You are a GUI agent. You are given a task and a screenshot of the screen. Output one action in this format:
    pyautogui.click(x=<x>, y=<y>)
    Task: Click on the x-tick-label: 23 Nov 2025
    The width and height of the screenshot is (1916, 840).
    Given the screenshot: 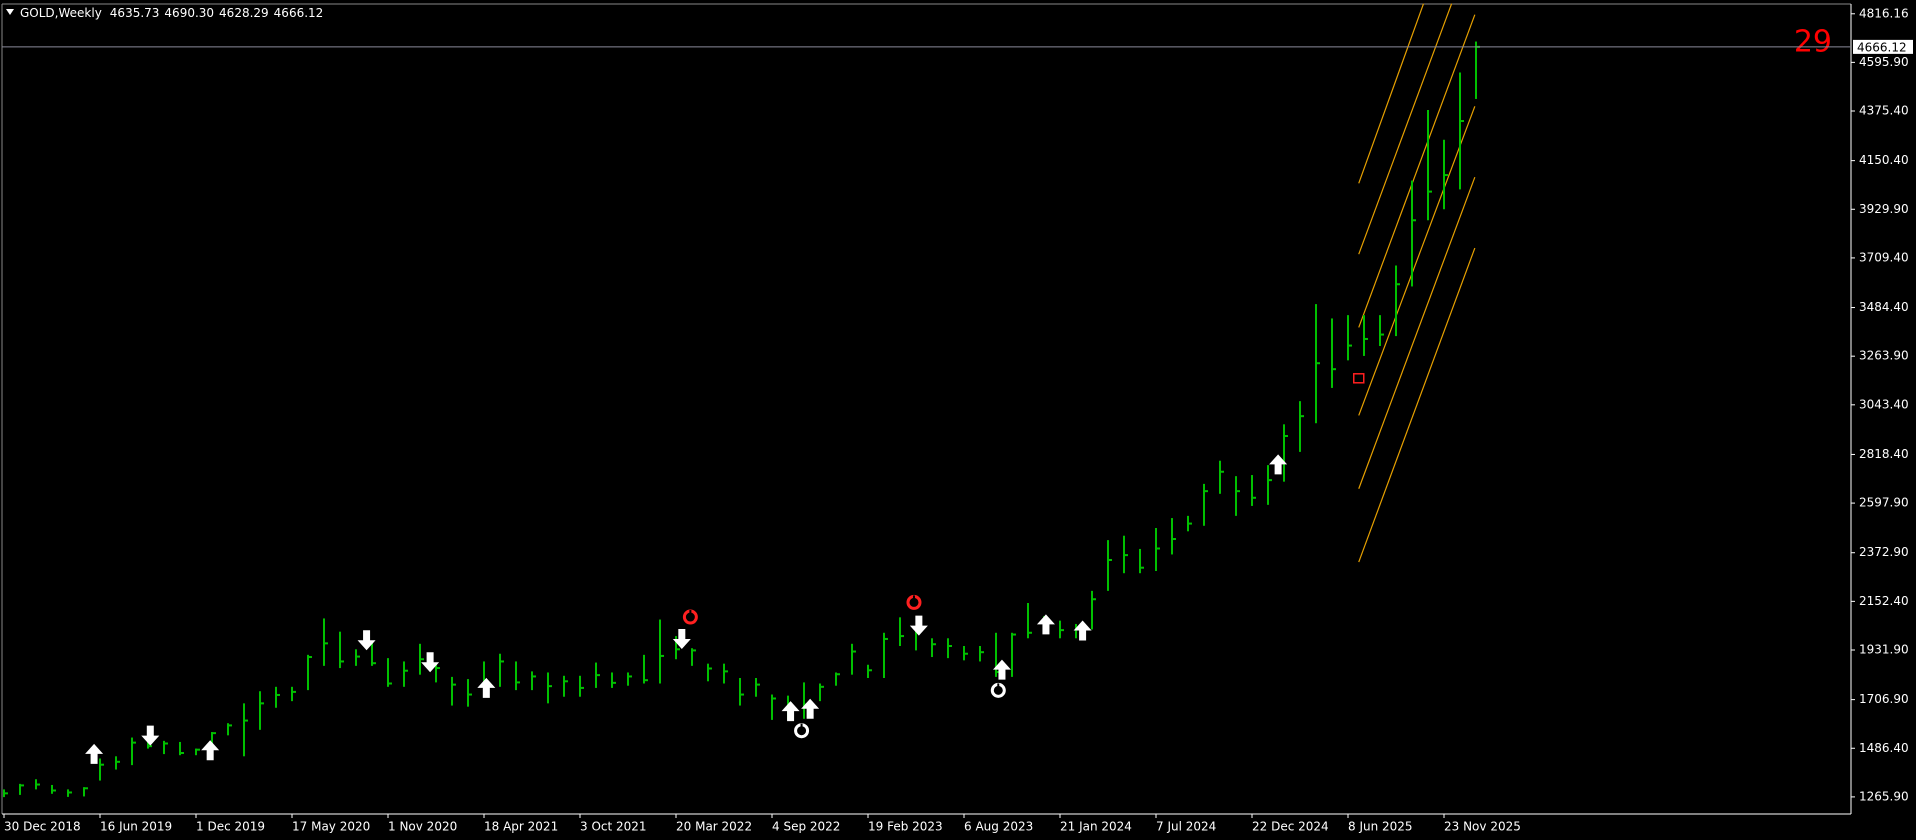 What is the action you would take?
    pyautogui.click(x=1482, y=827)
    